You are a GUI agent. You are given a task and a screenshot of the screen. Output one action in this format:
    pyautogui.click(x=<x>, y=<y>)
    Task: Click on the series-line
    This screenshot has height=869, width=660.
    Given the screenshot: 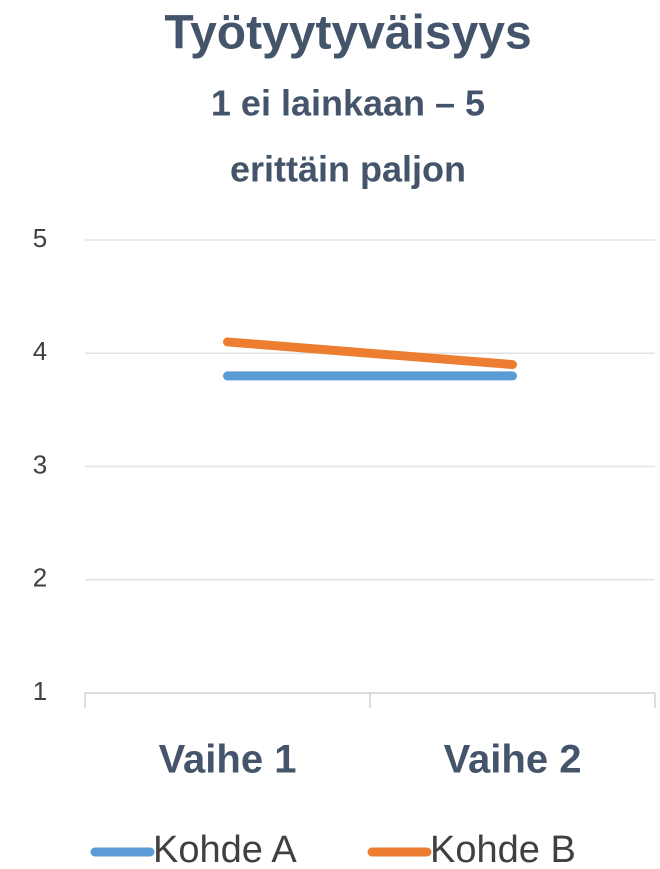 What is the action you would take?
    pyautogui.click(x=370, y=353)
    